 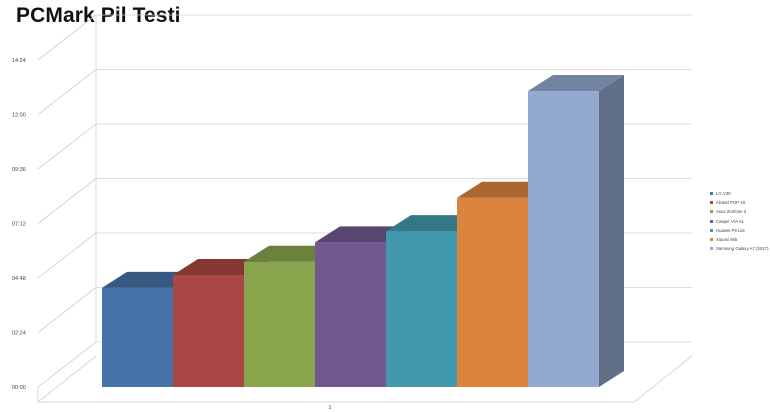 What do you see at coordinates (723, 194) in the screenshot?
I see `legend-label: LG V30` at bounding box center [723, 194].